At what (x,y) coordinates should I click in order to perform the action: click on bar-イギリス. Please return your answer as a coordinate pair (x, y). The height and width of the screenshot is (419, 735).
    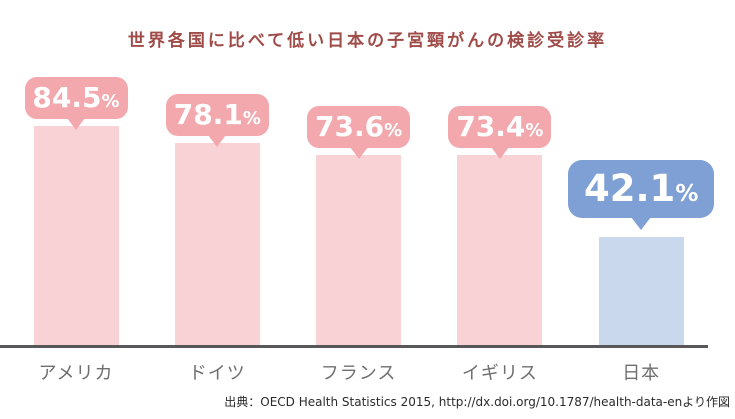
    Looking at the image, I should click on (500, 250).